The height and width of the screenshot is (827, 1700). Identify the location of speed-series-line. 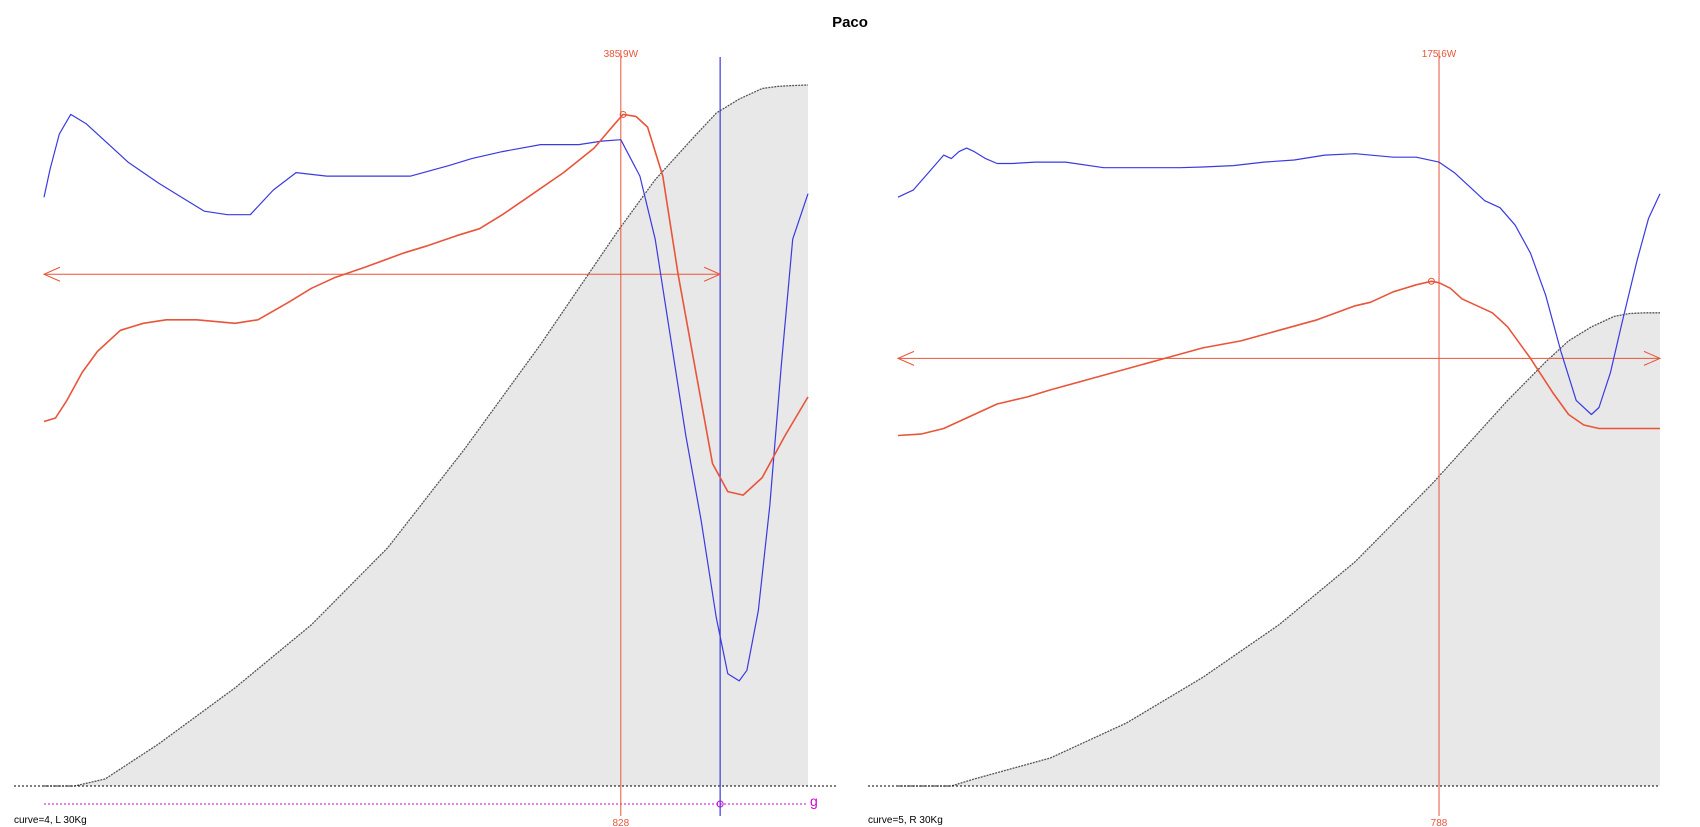
(1279, 281).